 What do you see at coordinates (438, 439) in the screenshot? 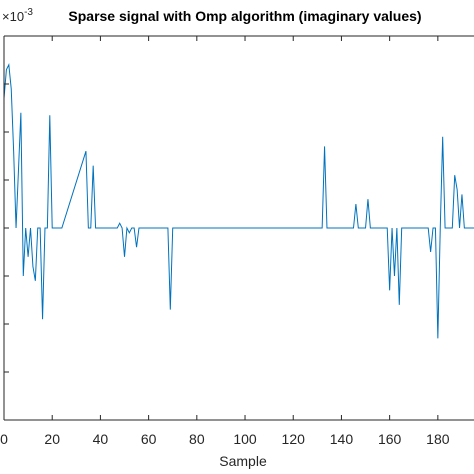
I see `x-tick-label: 180` at bounding box center [438, 439].